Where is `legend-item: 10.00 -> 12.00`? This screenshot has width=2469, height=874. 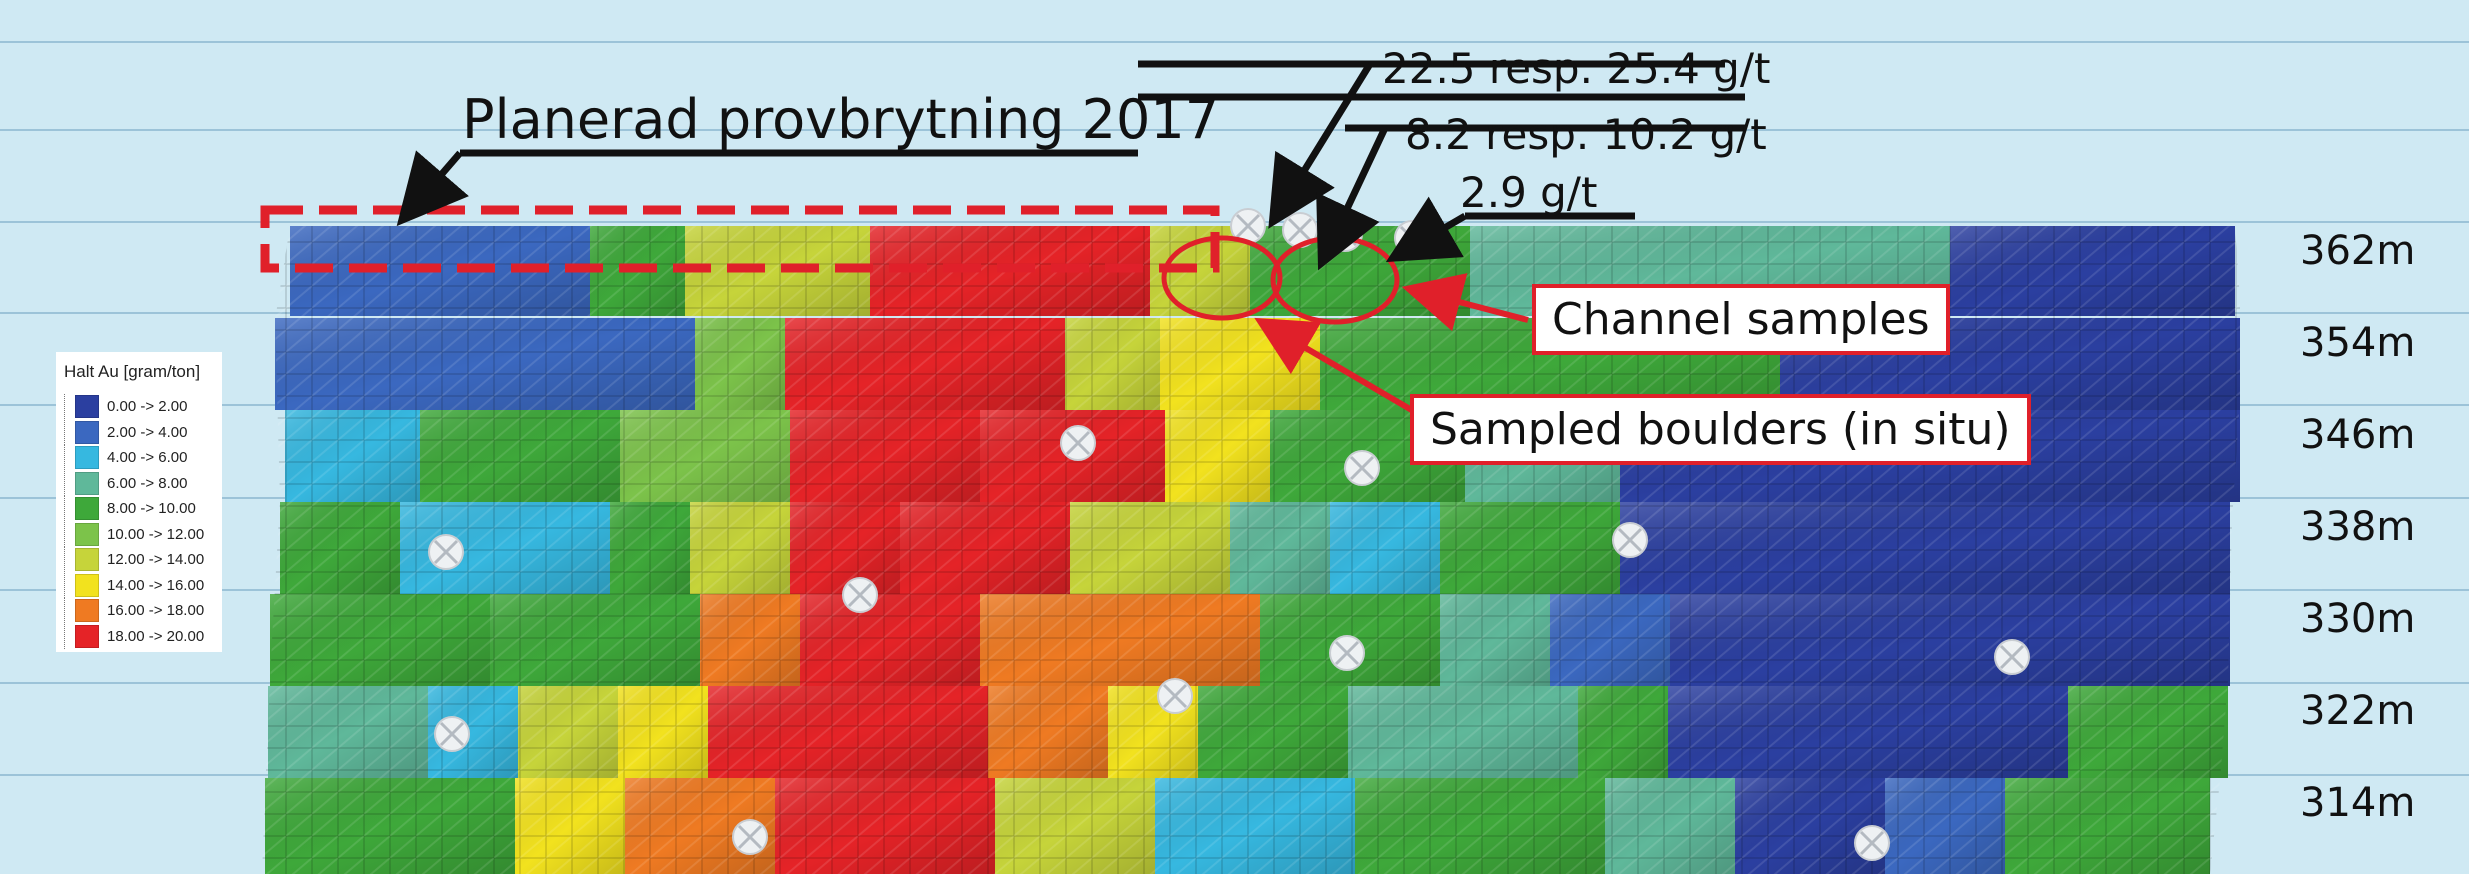
legend-item: 10.00 -> 12.00 is located at coordinates (139, 534).